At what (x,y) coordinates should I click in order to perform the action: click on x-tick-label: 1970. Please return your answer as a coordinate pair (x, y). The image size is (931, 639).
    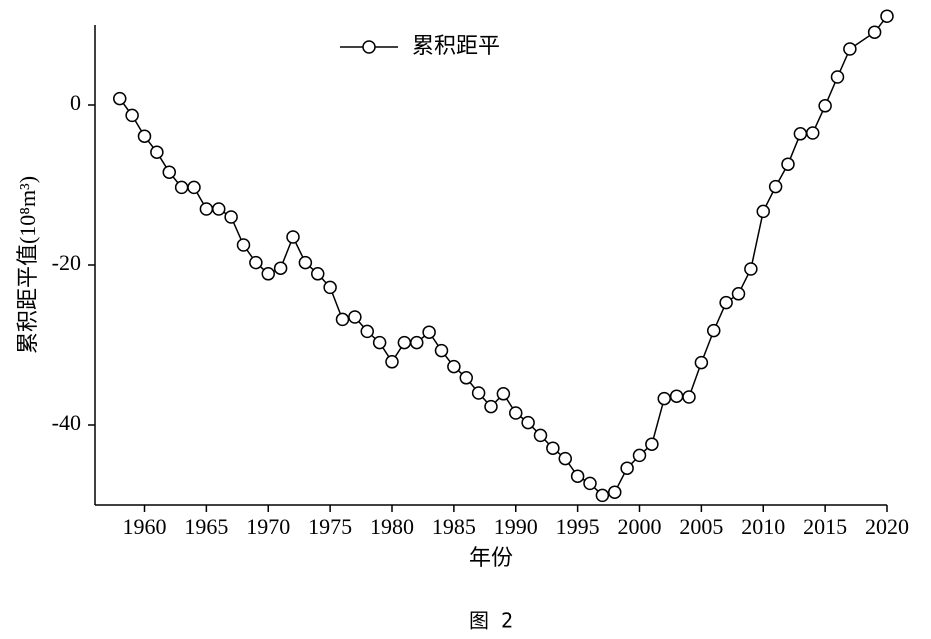
    Looking at the image, I should click on (268, 526).